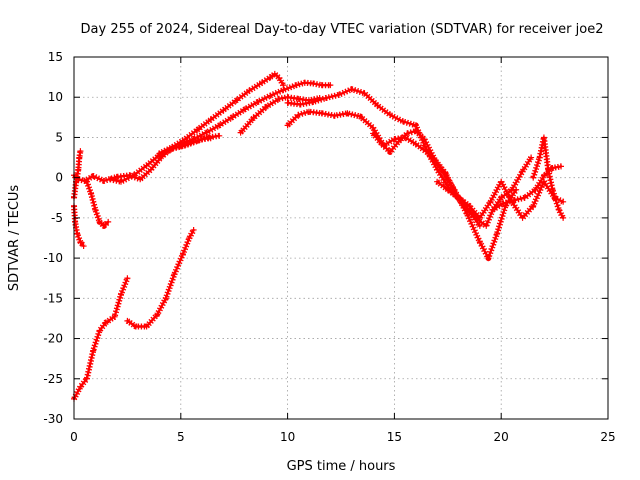 The height and width of the screenshot is (480, 640). What do you see at coordinates (59, 178) in the screenshot?
I see `y-tick-label: 0` at bounding box center [59, 178].